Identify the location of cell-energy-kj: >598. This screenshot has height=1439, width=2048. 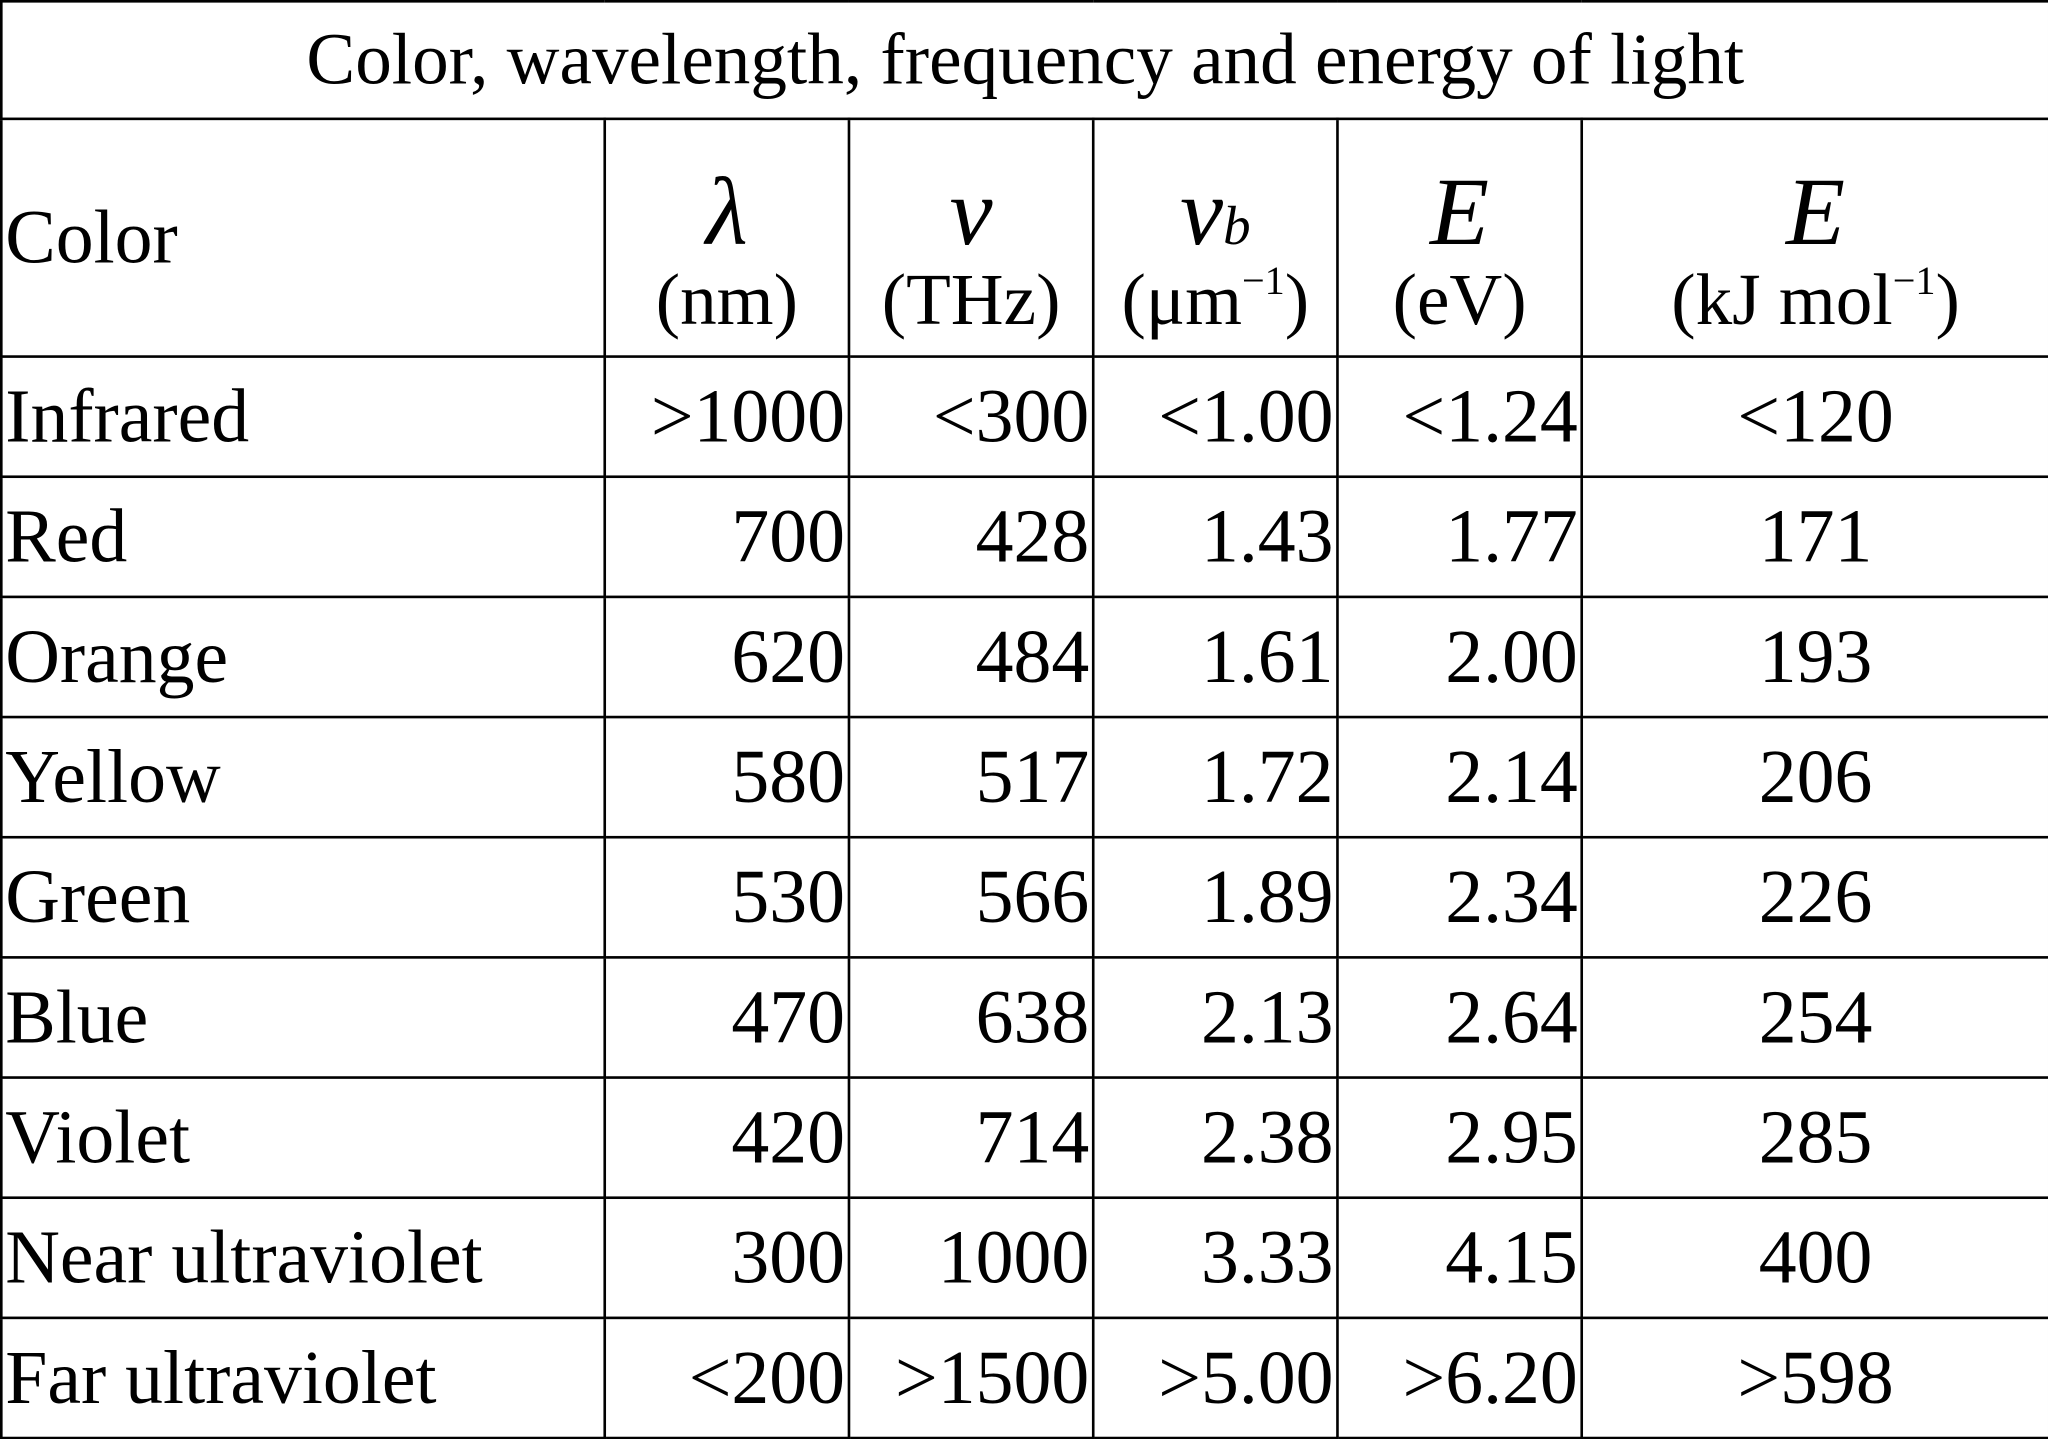
(1814, 1377).